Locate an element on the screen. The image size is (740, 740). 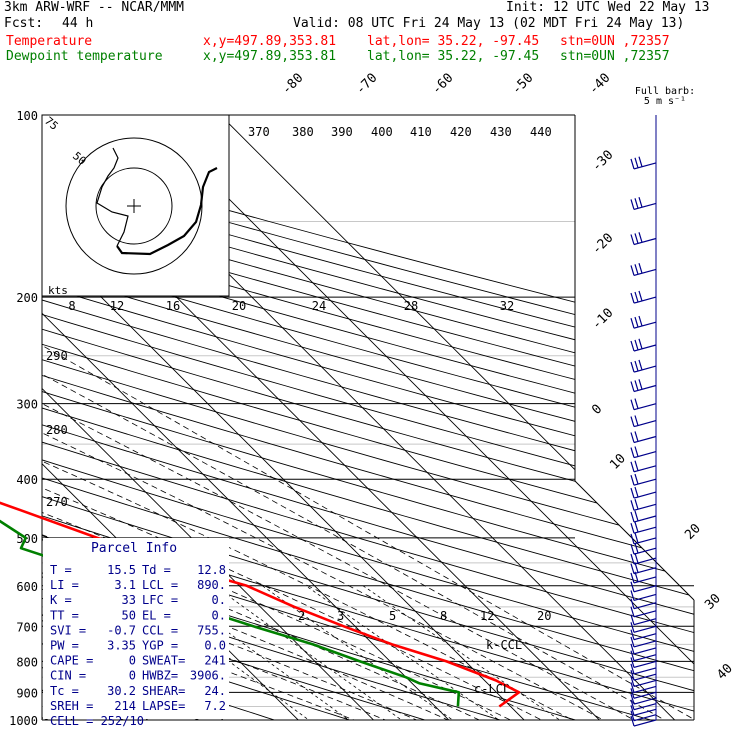
mixing-ratio-label: 2 is located at coordinates (301, 616).